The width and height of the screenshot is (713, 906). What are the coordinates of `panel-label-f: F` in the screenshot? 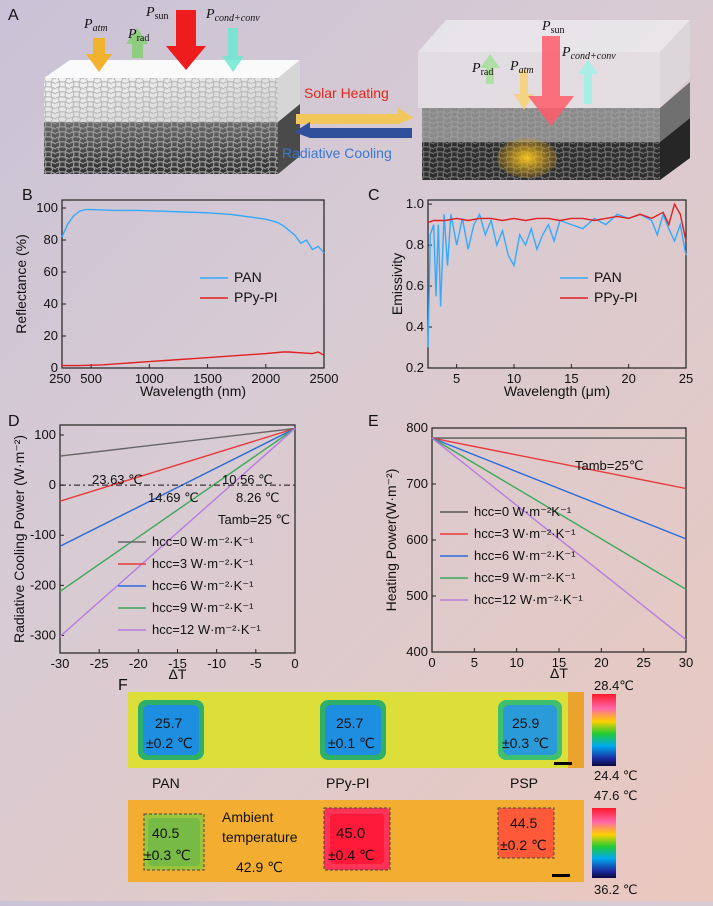 It's located at (123, 685).